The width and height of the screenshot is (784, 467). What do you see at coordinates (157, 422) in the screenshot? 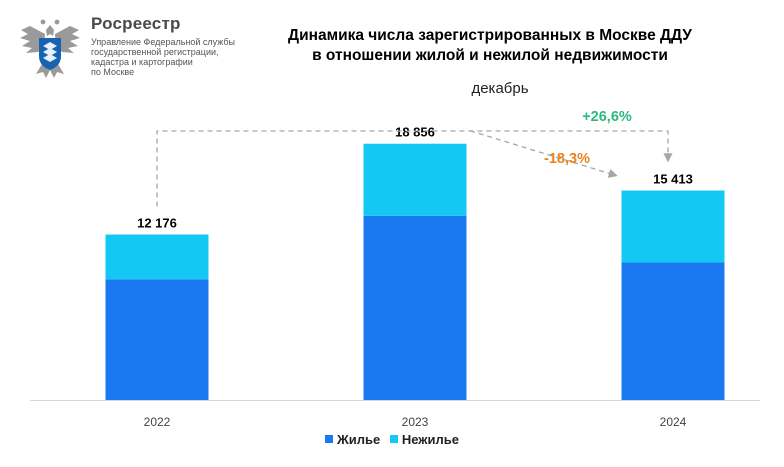
I see `x-tick-label-2022: 2022` at bounding box center [157, 422].